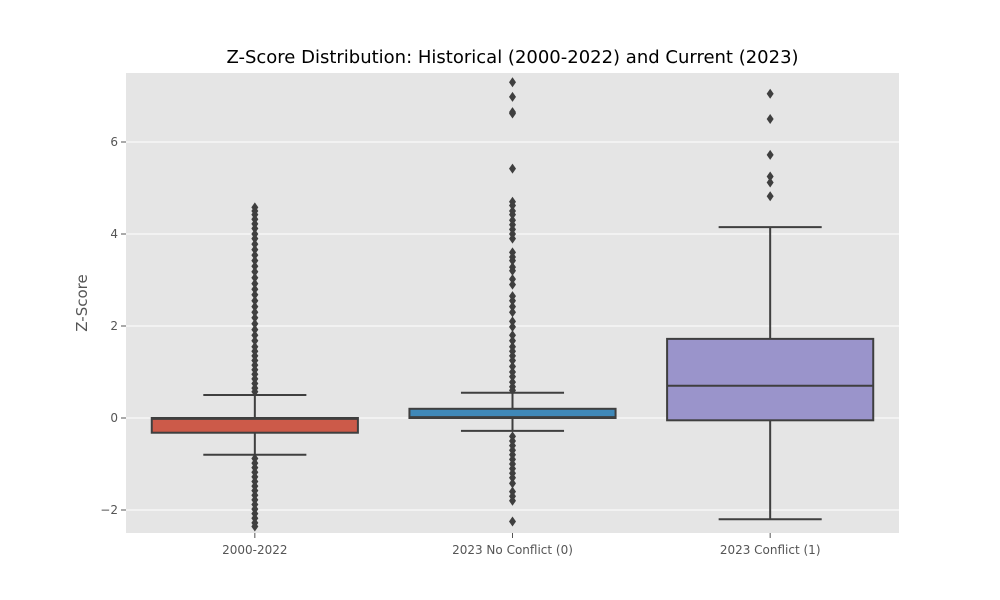 The image size is (1000, 600). I want to click on x-tick-label: 2023 No Conflict (0), so click(512, 550).